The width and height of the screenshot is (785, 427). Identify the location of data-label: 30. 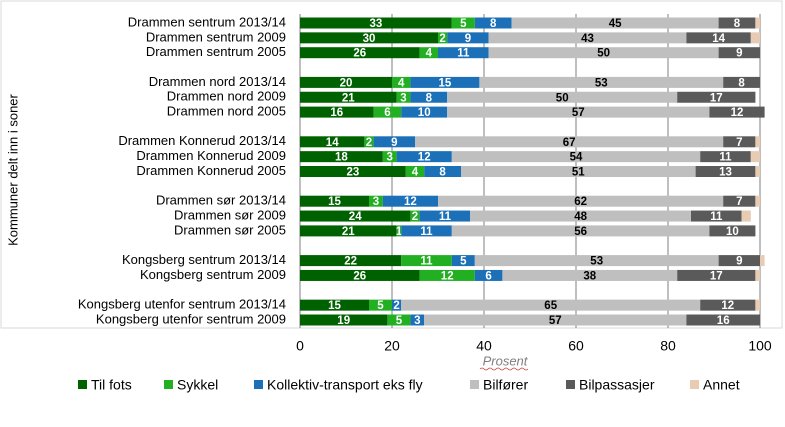
(369, 39).